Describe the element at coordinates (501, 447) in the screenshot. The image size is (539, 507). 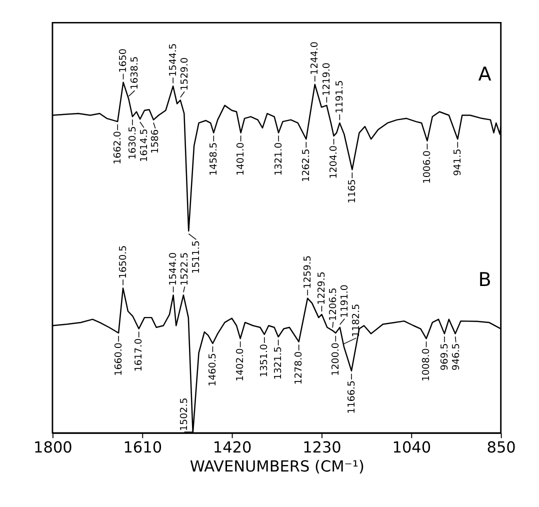
I see `x-tick-label: 850` at that location.